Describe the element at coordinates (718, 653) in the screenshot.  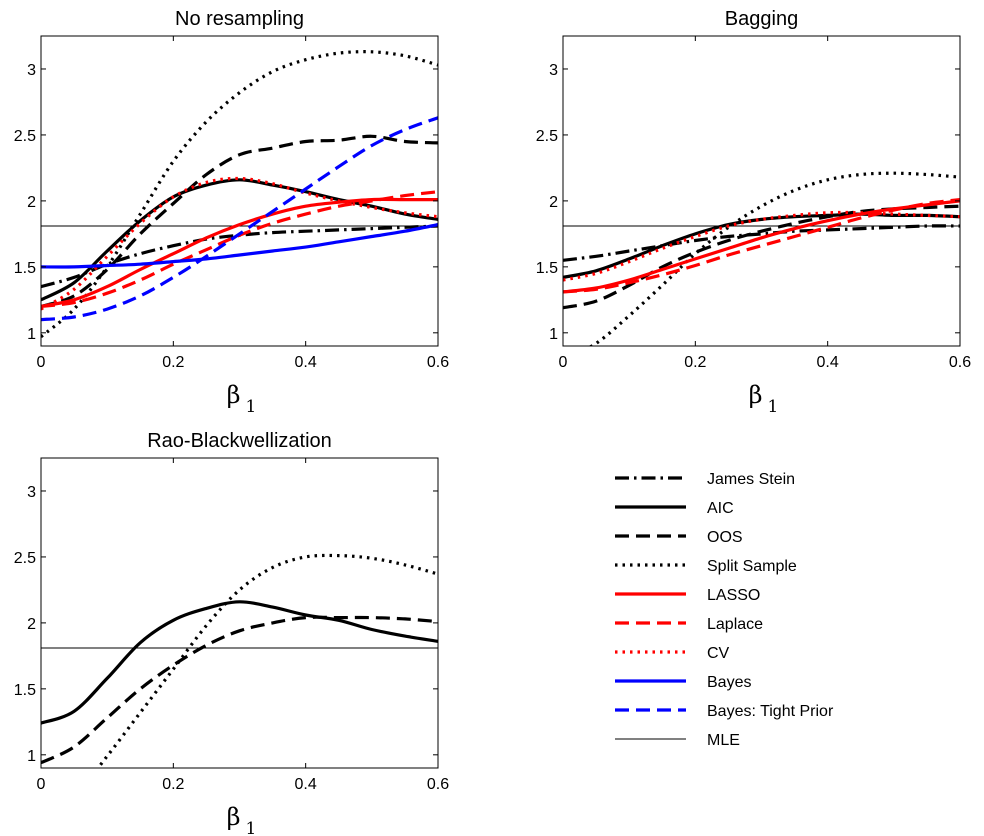
I see `legend-label: CV` at that location.